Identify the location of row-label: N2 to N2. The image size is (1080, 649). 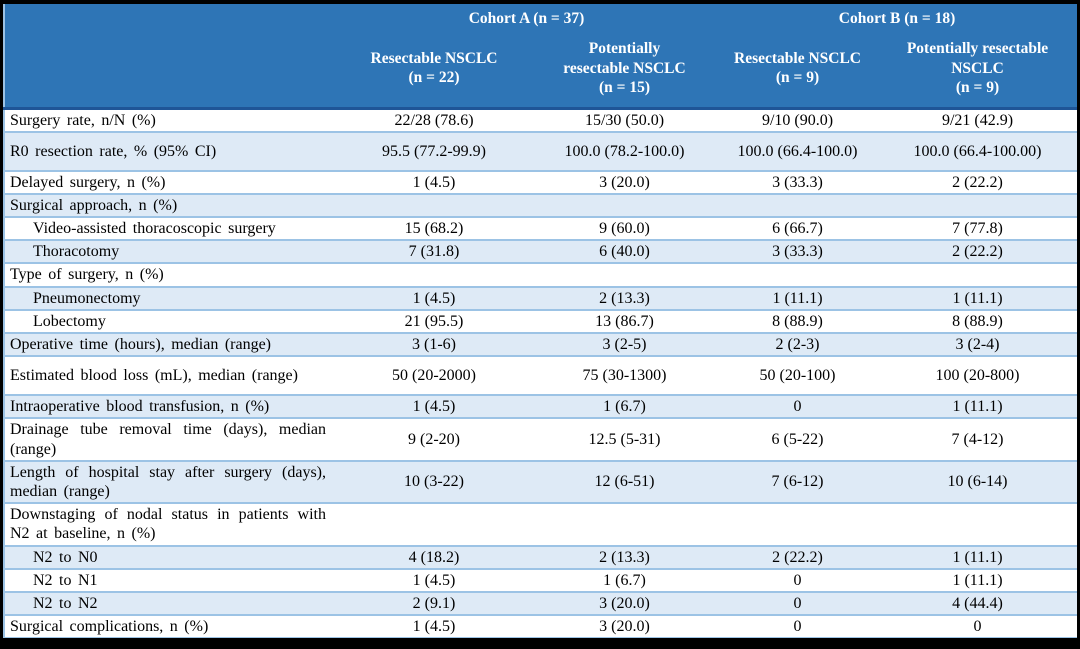
(65, 603).